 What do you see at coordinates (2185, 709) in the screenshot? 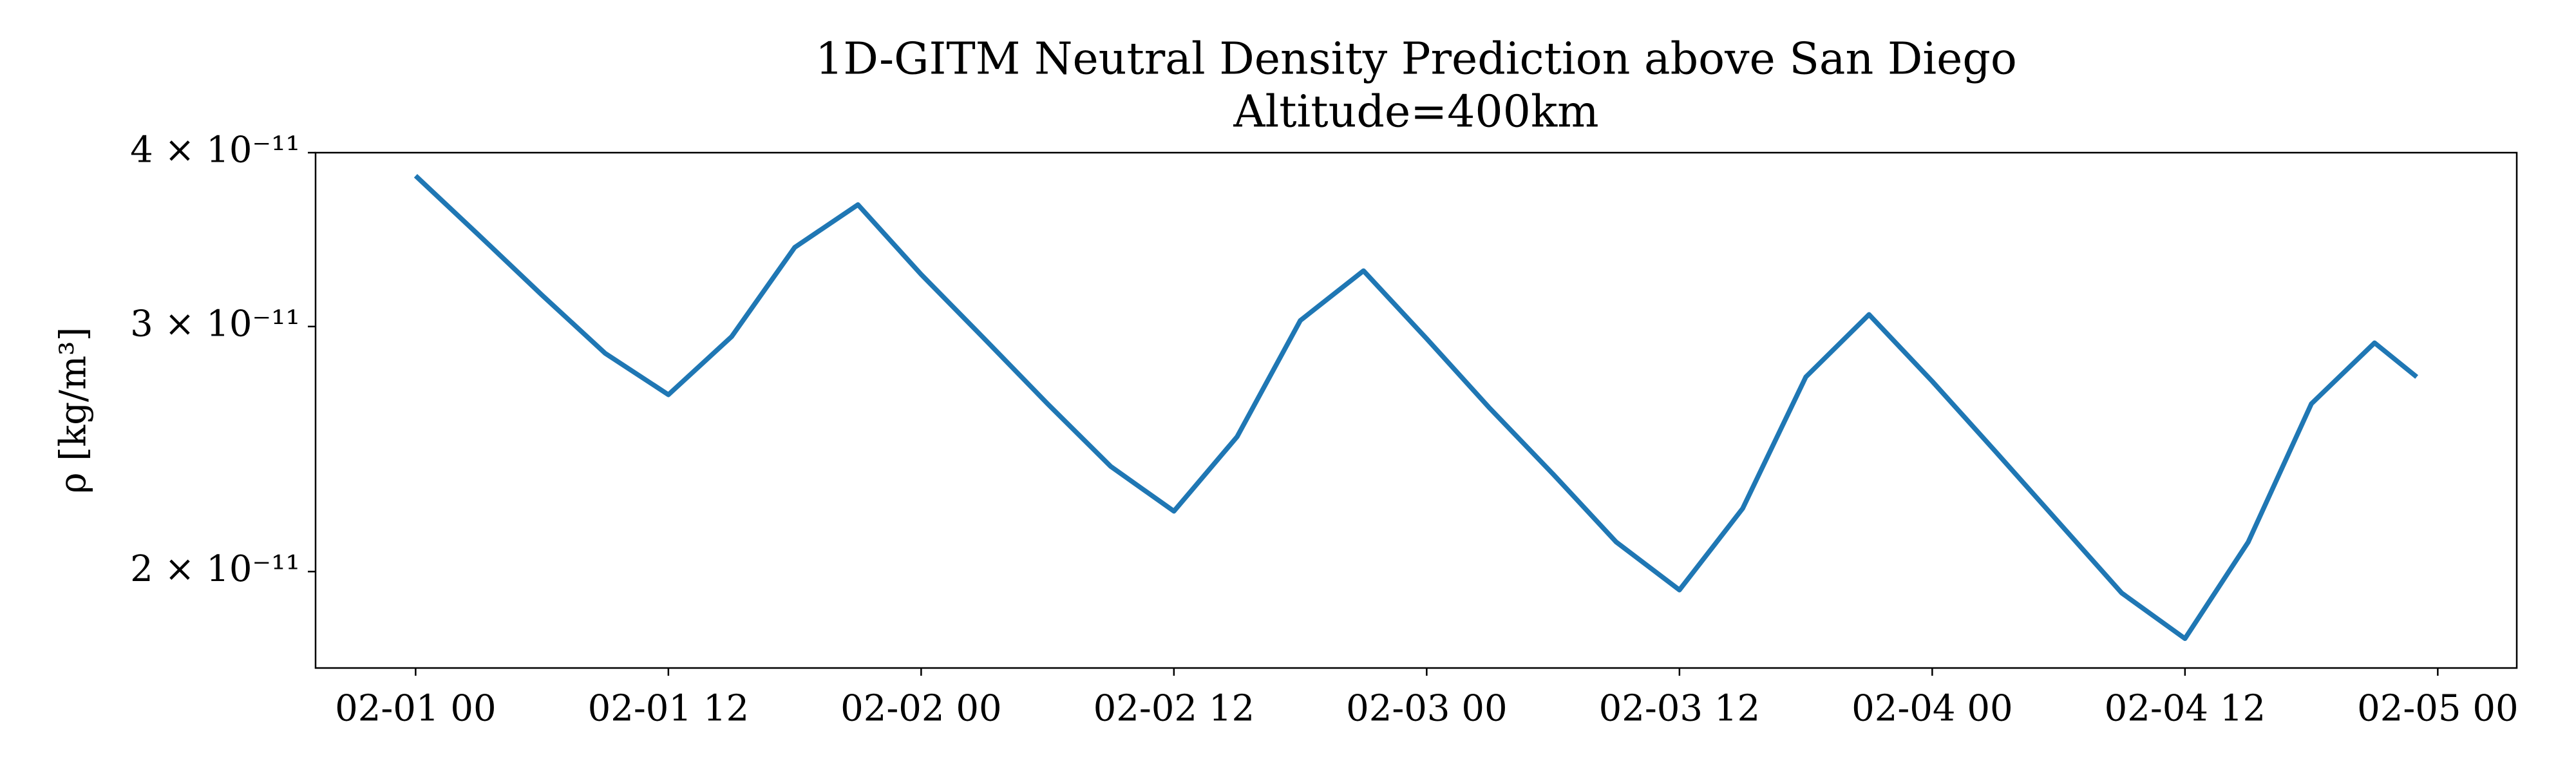
I see `x-tick-label: 02-04 12` at bounding box center [2185, 709].